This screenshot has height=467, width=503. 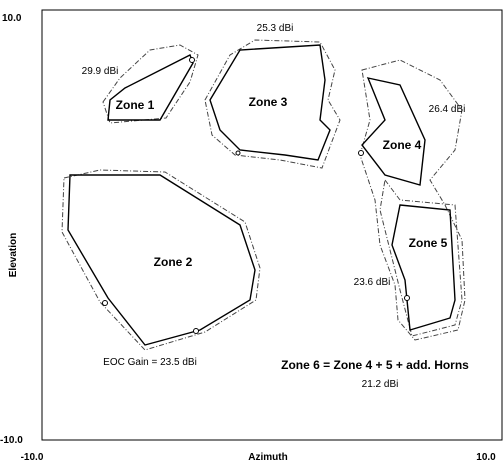 What do you see at coordinates (32, 457) in the screenshot?
I see `x-min: -10.0` at bounding box center [32, 457].